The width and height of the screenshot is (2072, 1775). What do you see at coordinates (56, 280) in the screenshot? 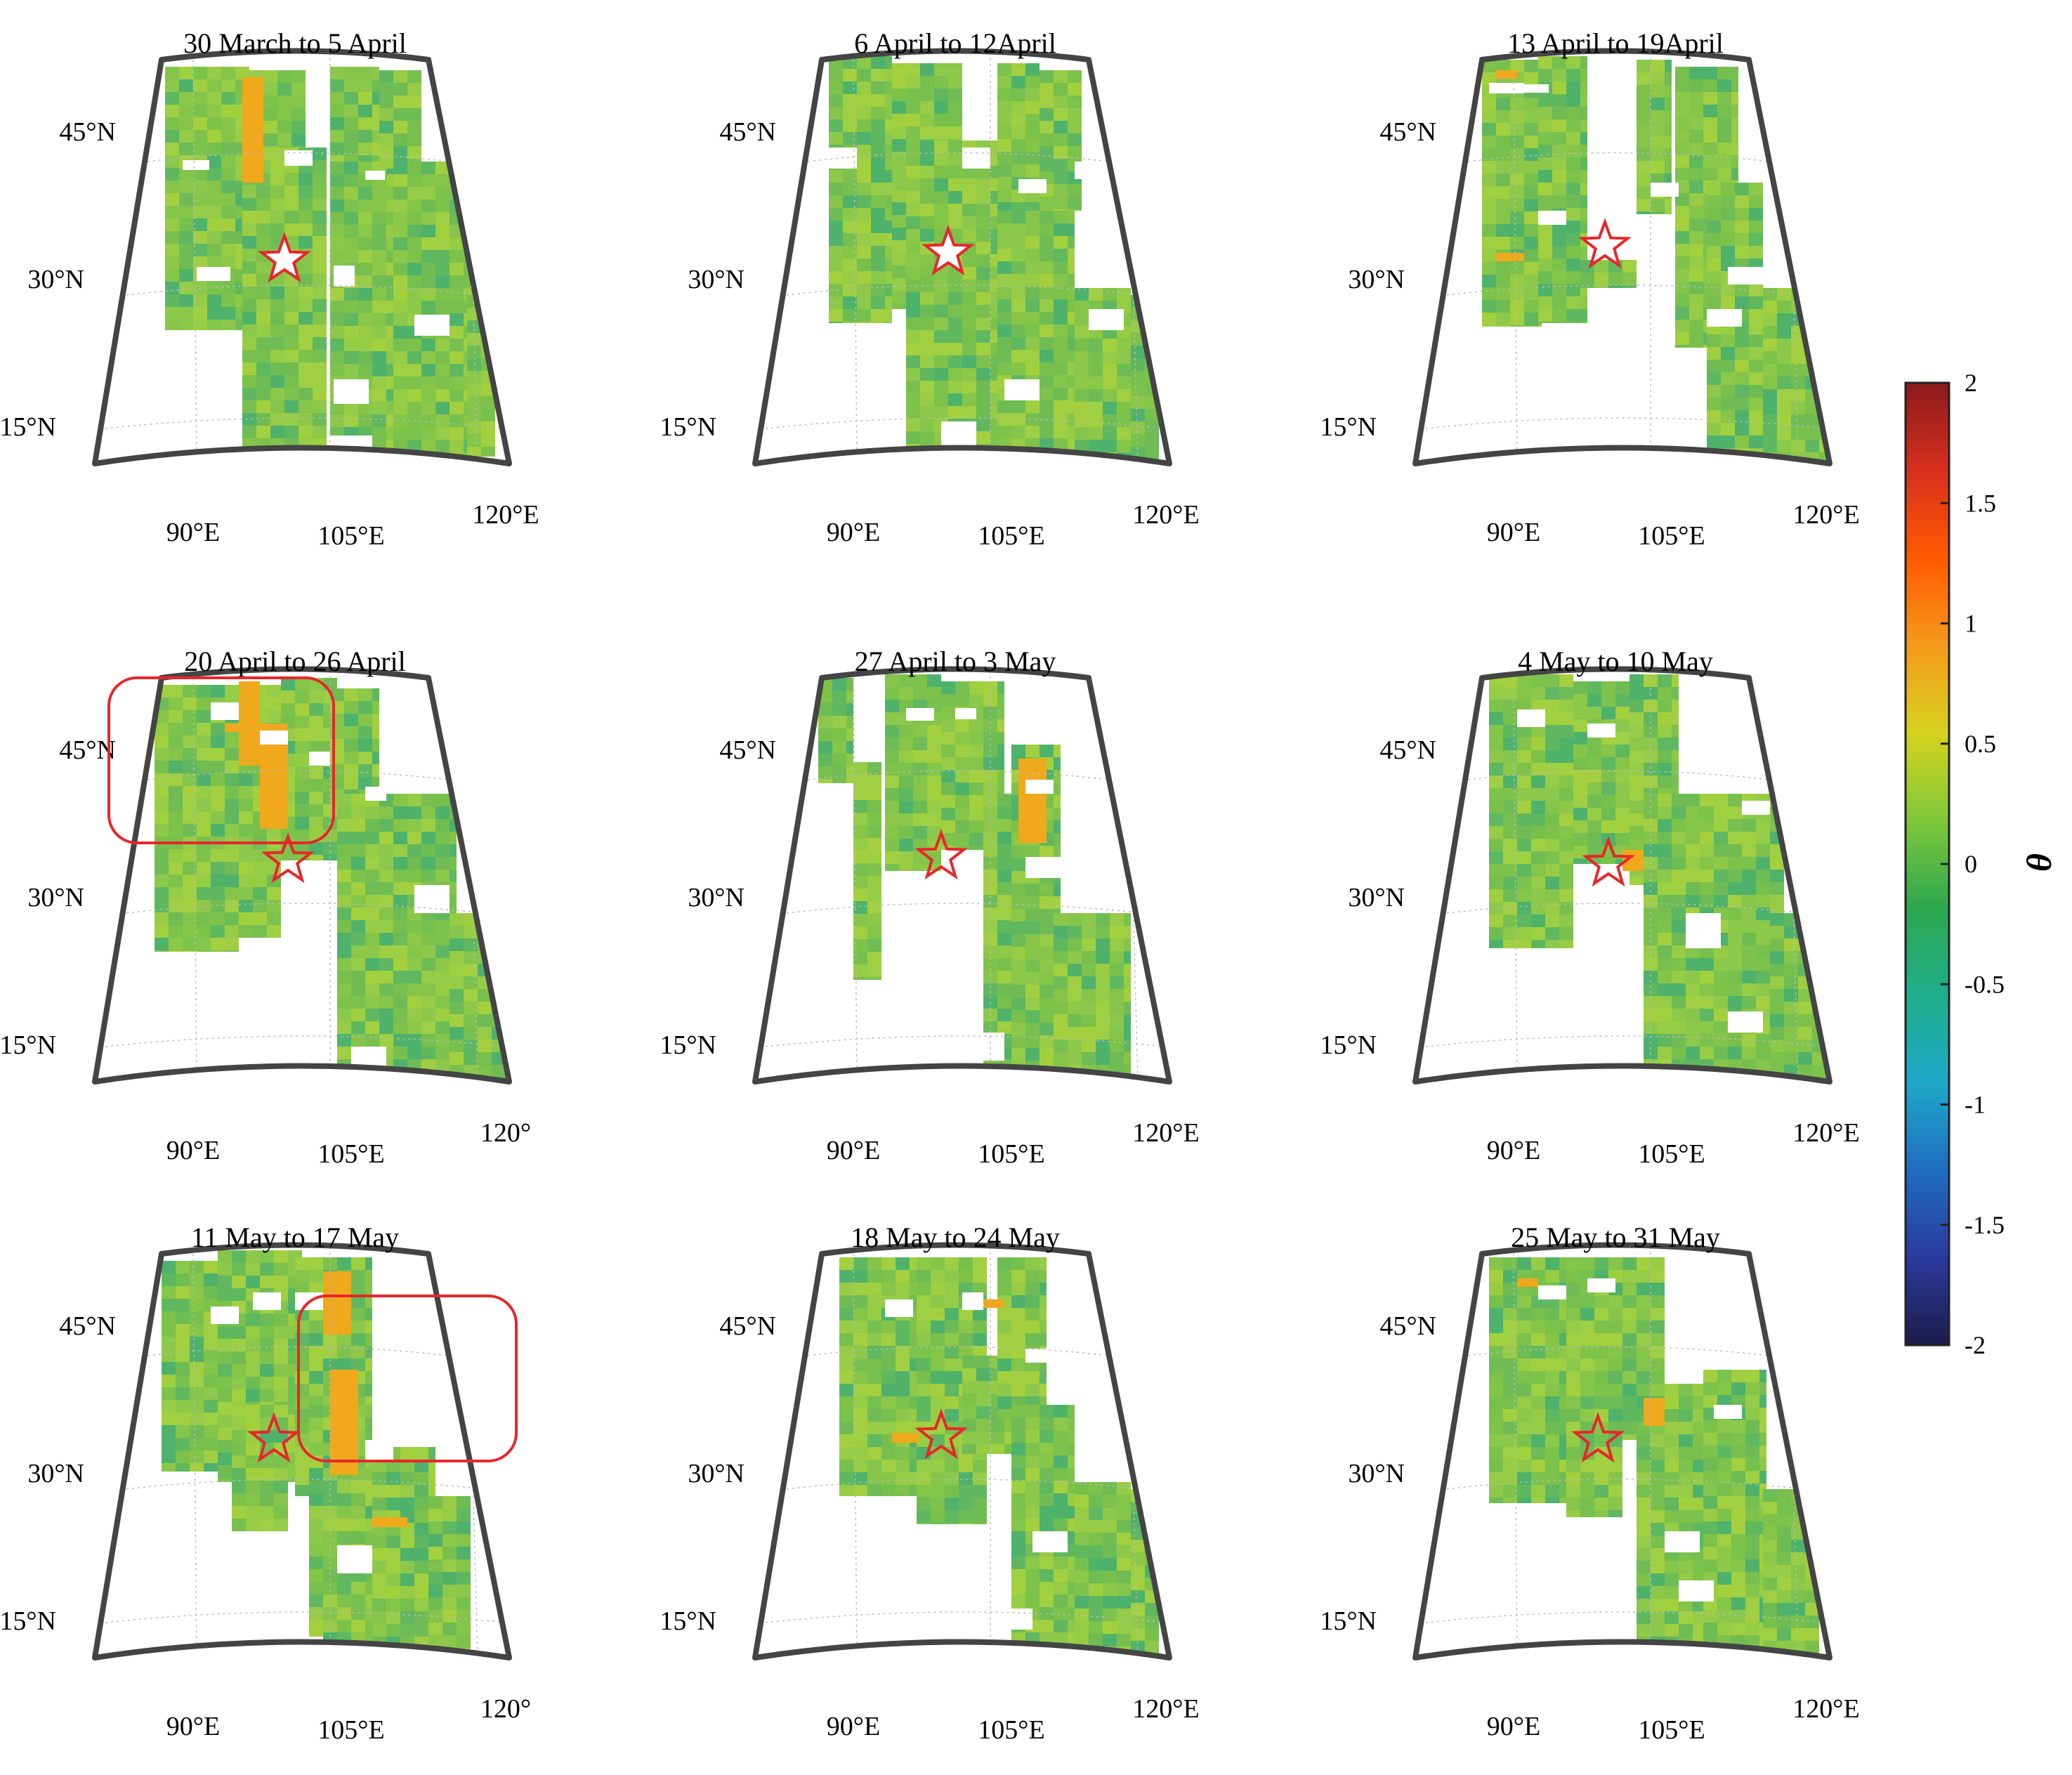
I see `latitude-label: 30°N` at bounding box center [56, 280].